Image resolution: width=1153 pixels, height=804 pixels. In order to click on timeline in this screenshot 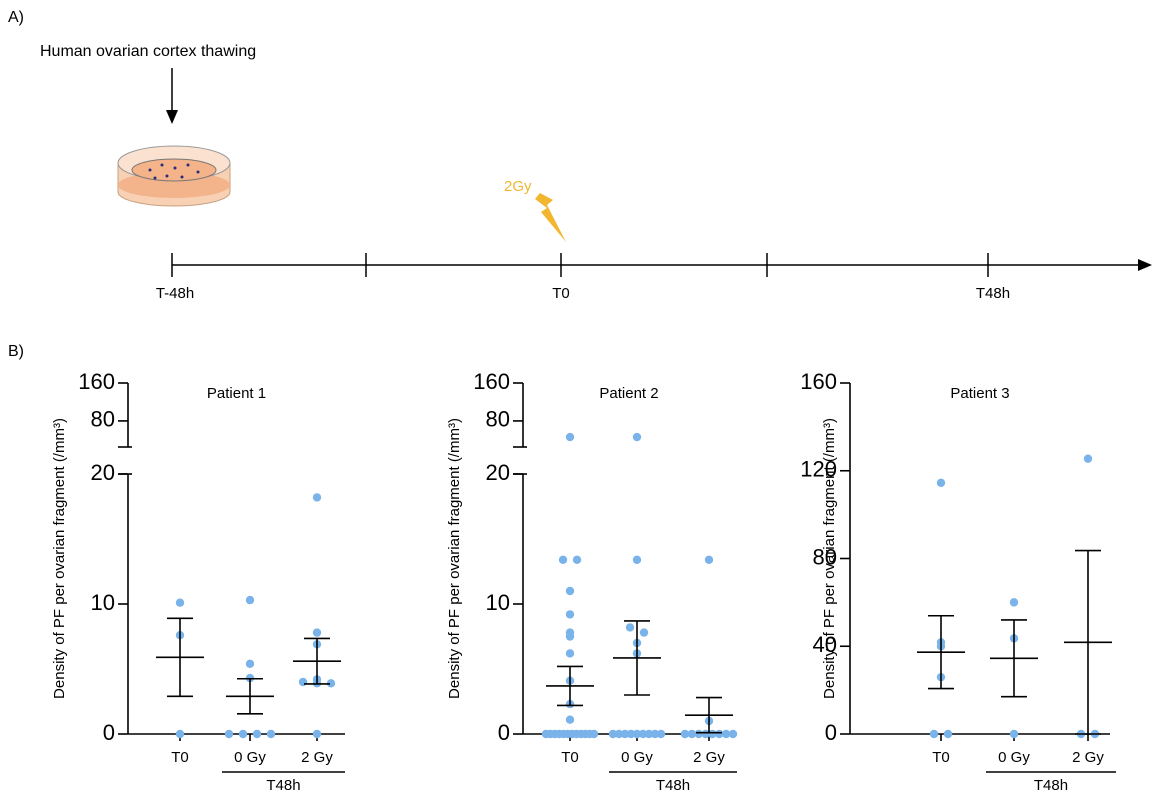, I will do `click(661, 265)`.